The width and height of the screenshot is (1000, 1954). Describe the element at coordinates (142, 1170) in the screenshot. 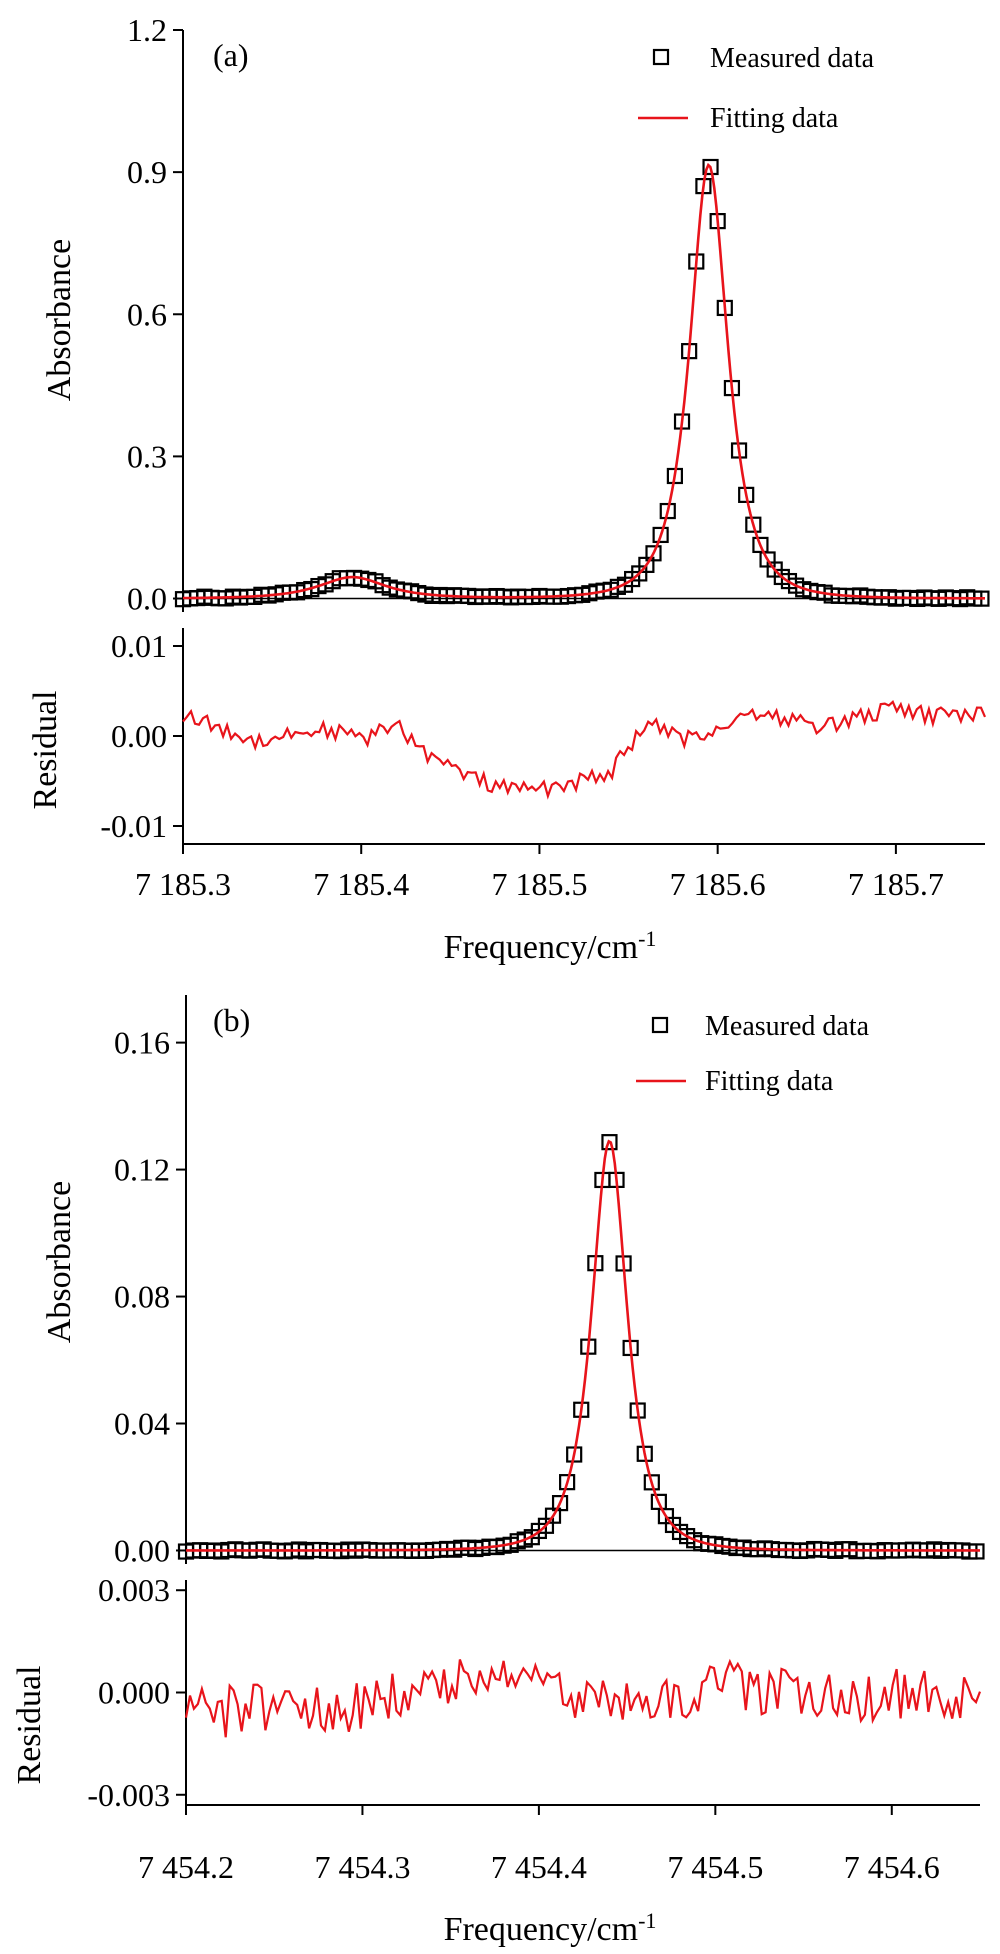

I see `absorbance-y-tick-label-b: 0.12` at that location.